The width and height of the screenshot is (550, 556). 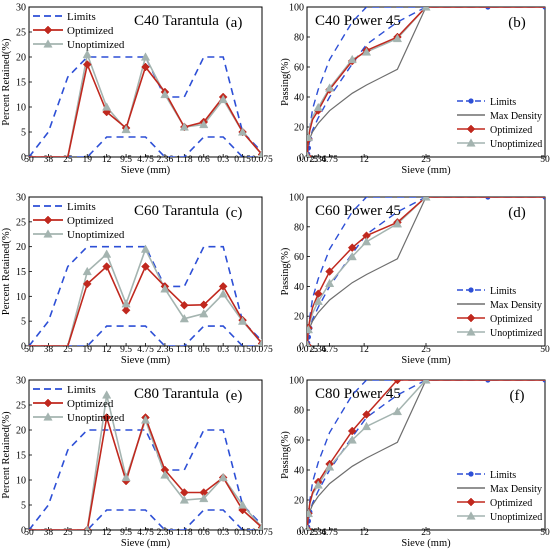 What do you see at coordinates (299, 68) in the screenshot?
I see `y-tick-label: 60` at bounding box center [299, 68].